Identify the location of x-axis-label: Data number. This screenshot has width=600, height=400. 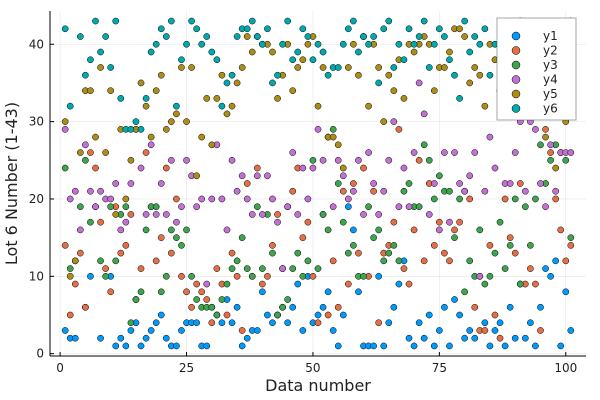
(318, 385).